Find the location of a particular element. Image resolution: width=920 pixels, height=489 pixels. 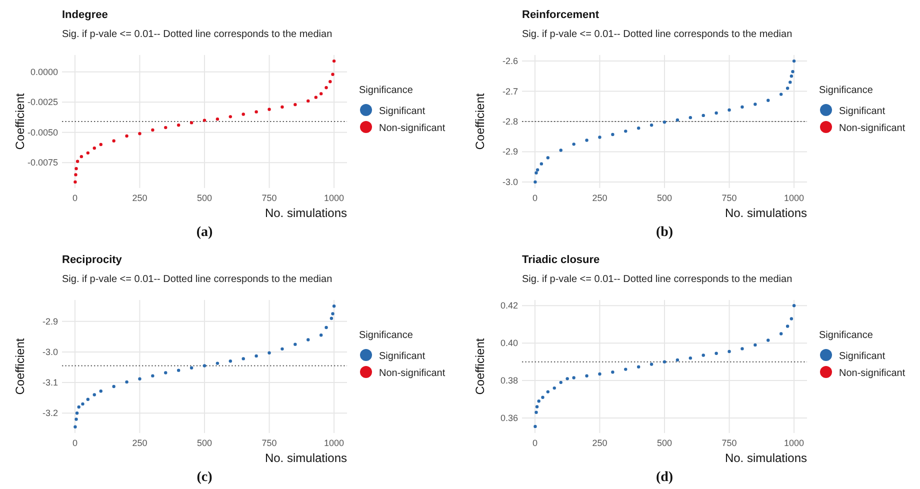

y-tick-label: -0.0050 is located at coordinates (42, 132).